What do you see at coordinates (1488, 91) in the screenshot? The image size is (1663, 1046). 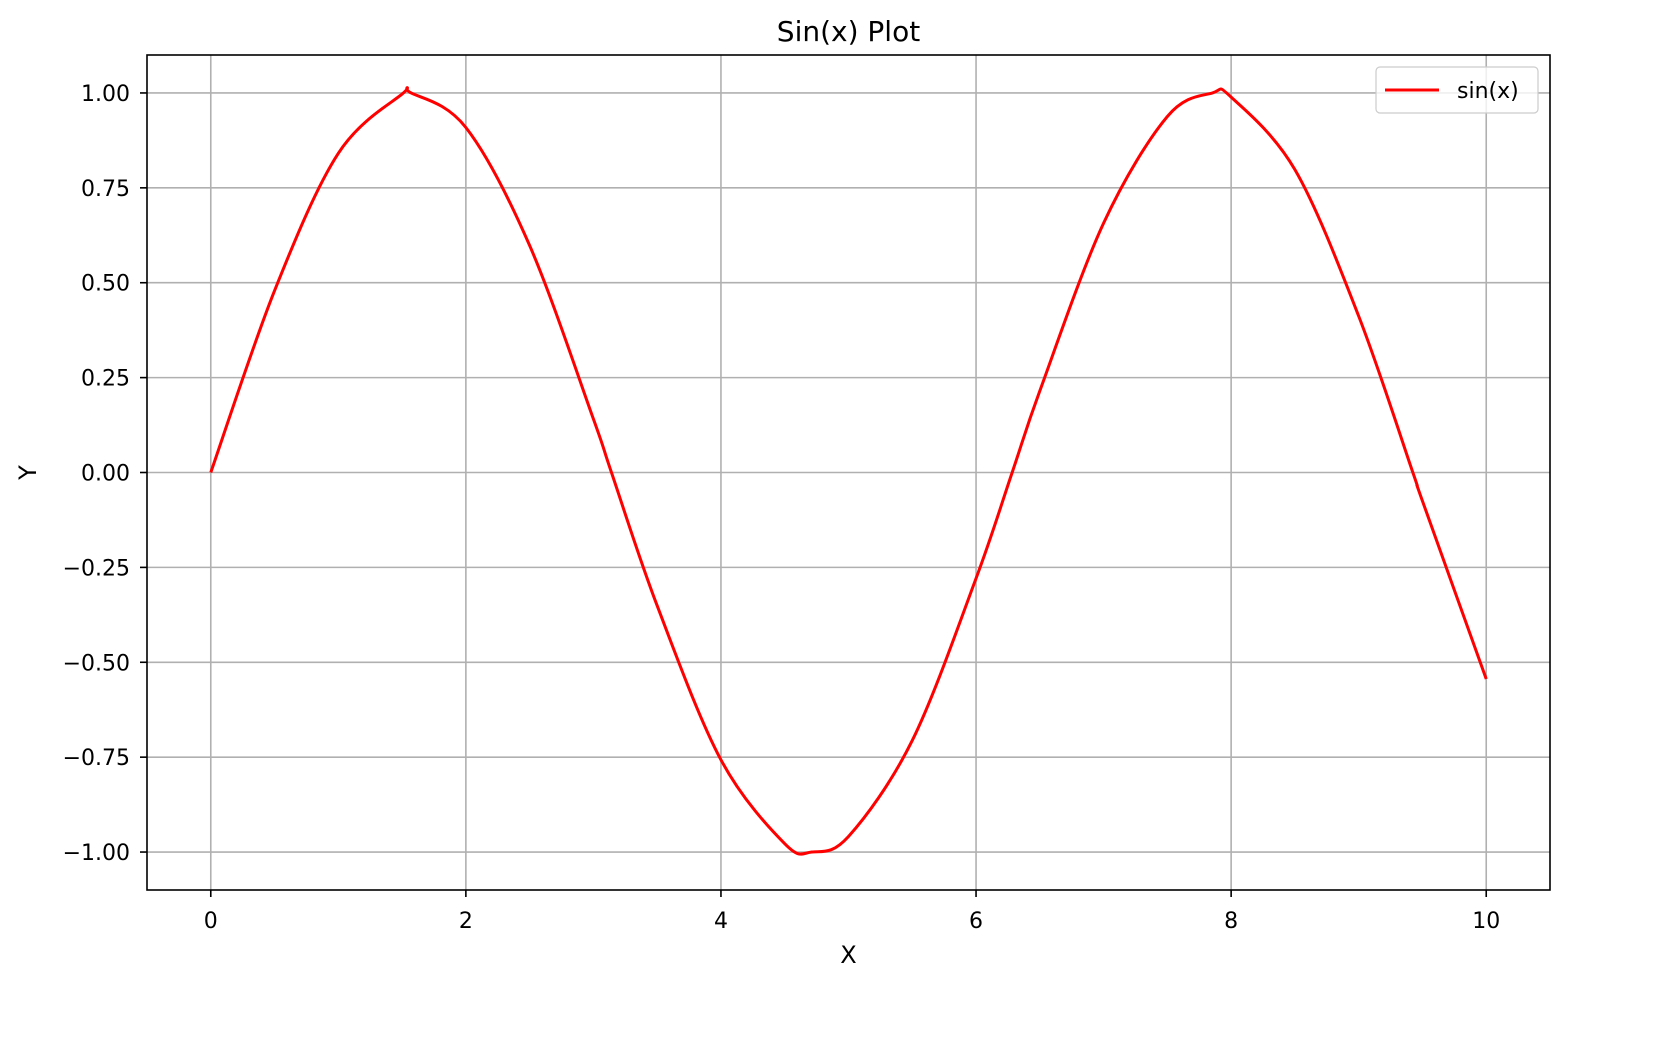 I see `legend-label-sin-x: sin(x)` at bounding box center [1488, 91].